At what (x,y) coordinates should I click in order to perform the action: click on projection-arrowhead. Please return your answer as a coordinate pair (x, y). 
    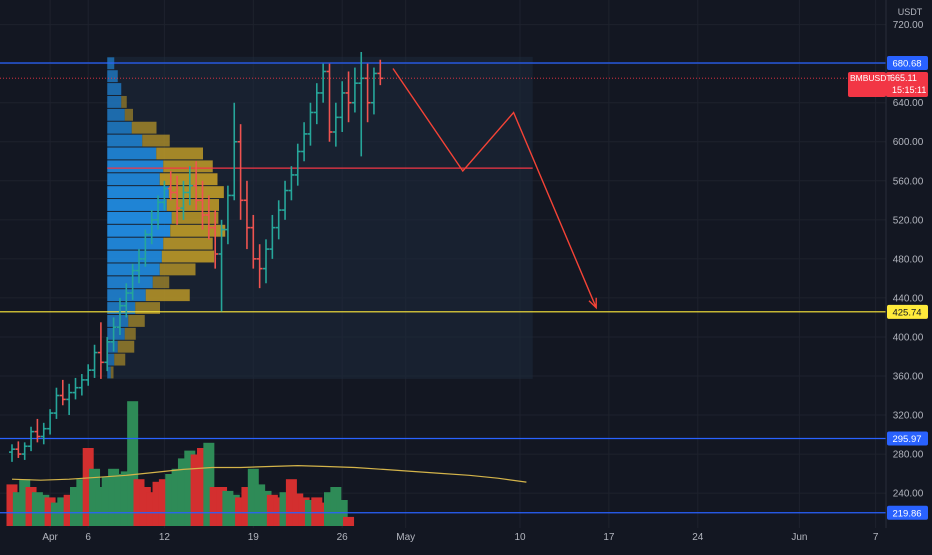
    Looking at the image, I should click on (592, 303).